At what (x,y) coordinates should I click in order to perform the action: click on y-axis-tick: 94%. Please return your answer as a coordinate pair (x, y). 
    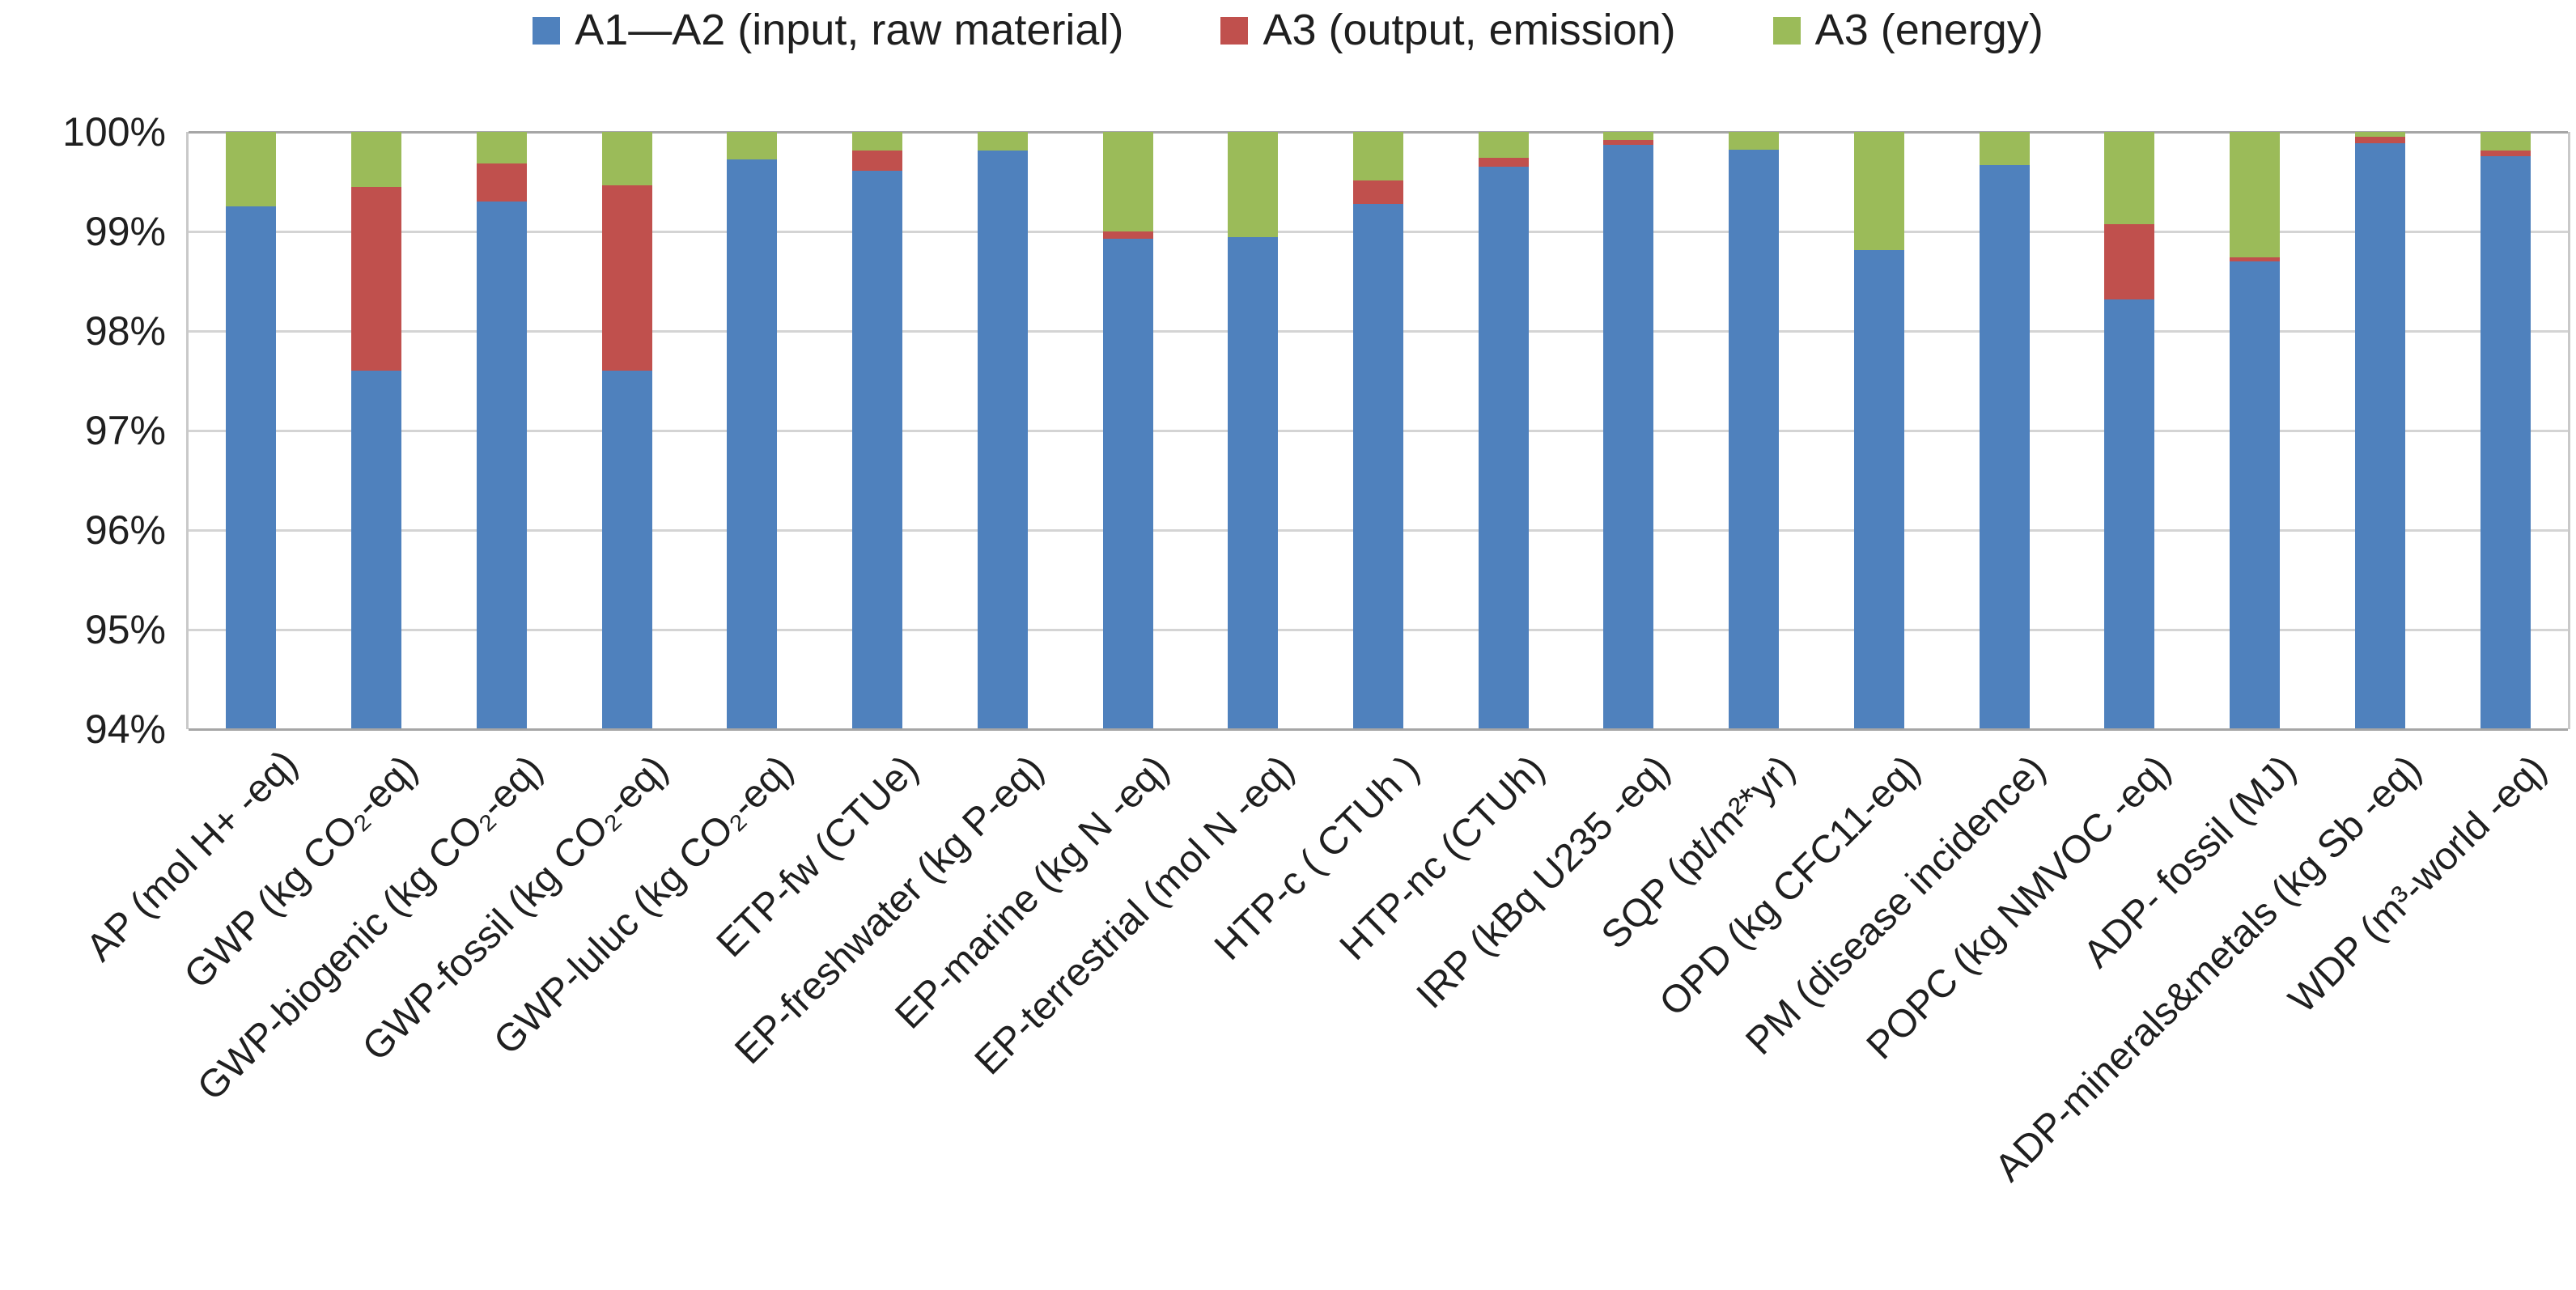
    Looking at the image, I should click on (125, 730).